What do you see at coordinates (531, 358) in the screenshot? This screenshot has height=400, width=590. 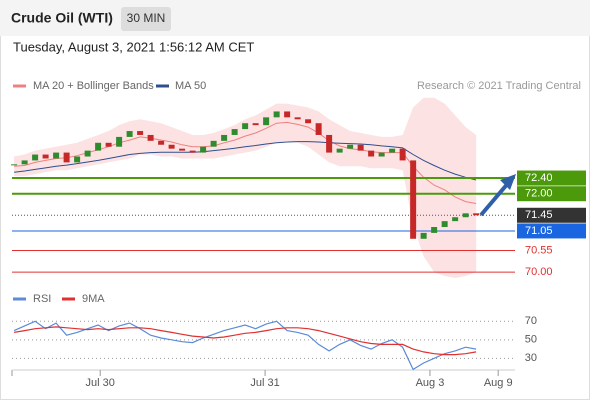 I see `y-tick-label: 30` at bounding box center [531, 358].